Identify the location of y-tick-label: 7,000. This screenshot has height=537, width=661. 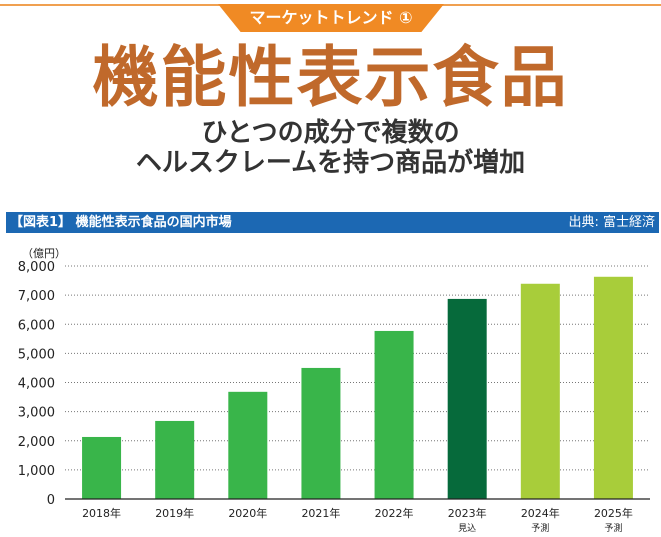
(36, 296).